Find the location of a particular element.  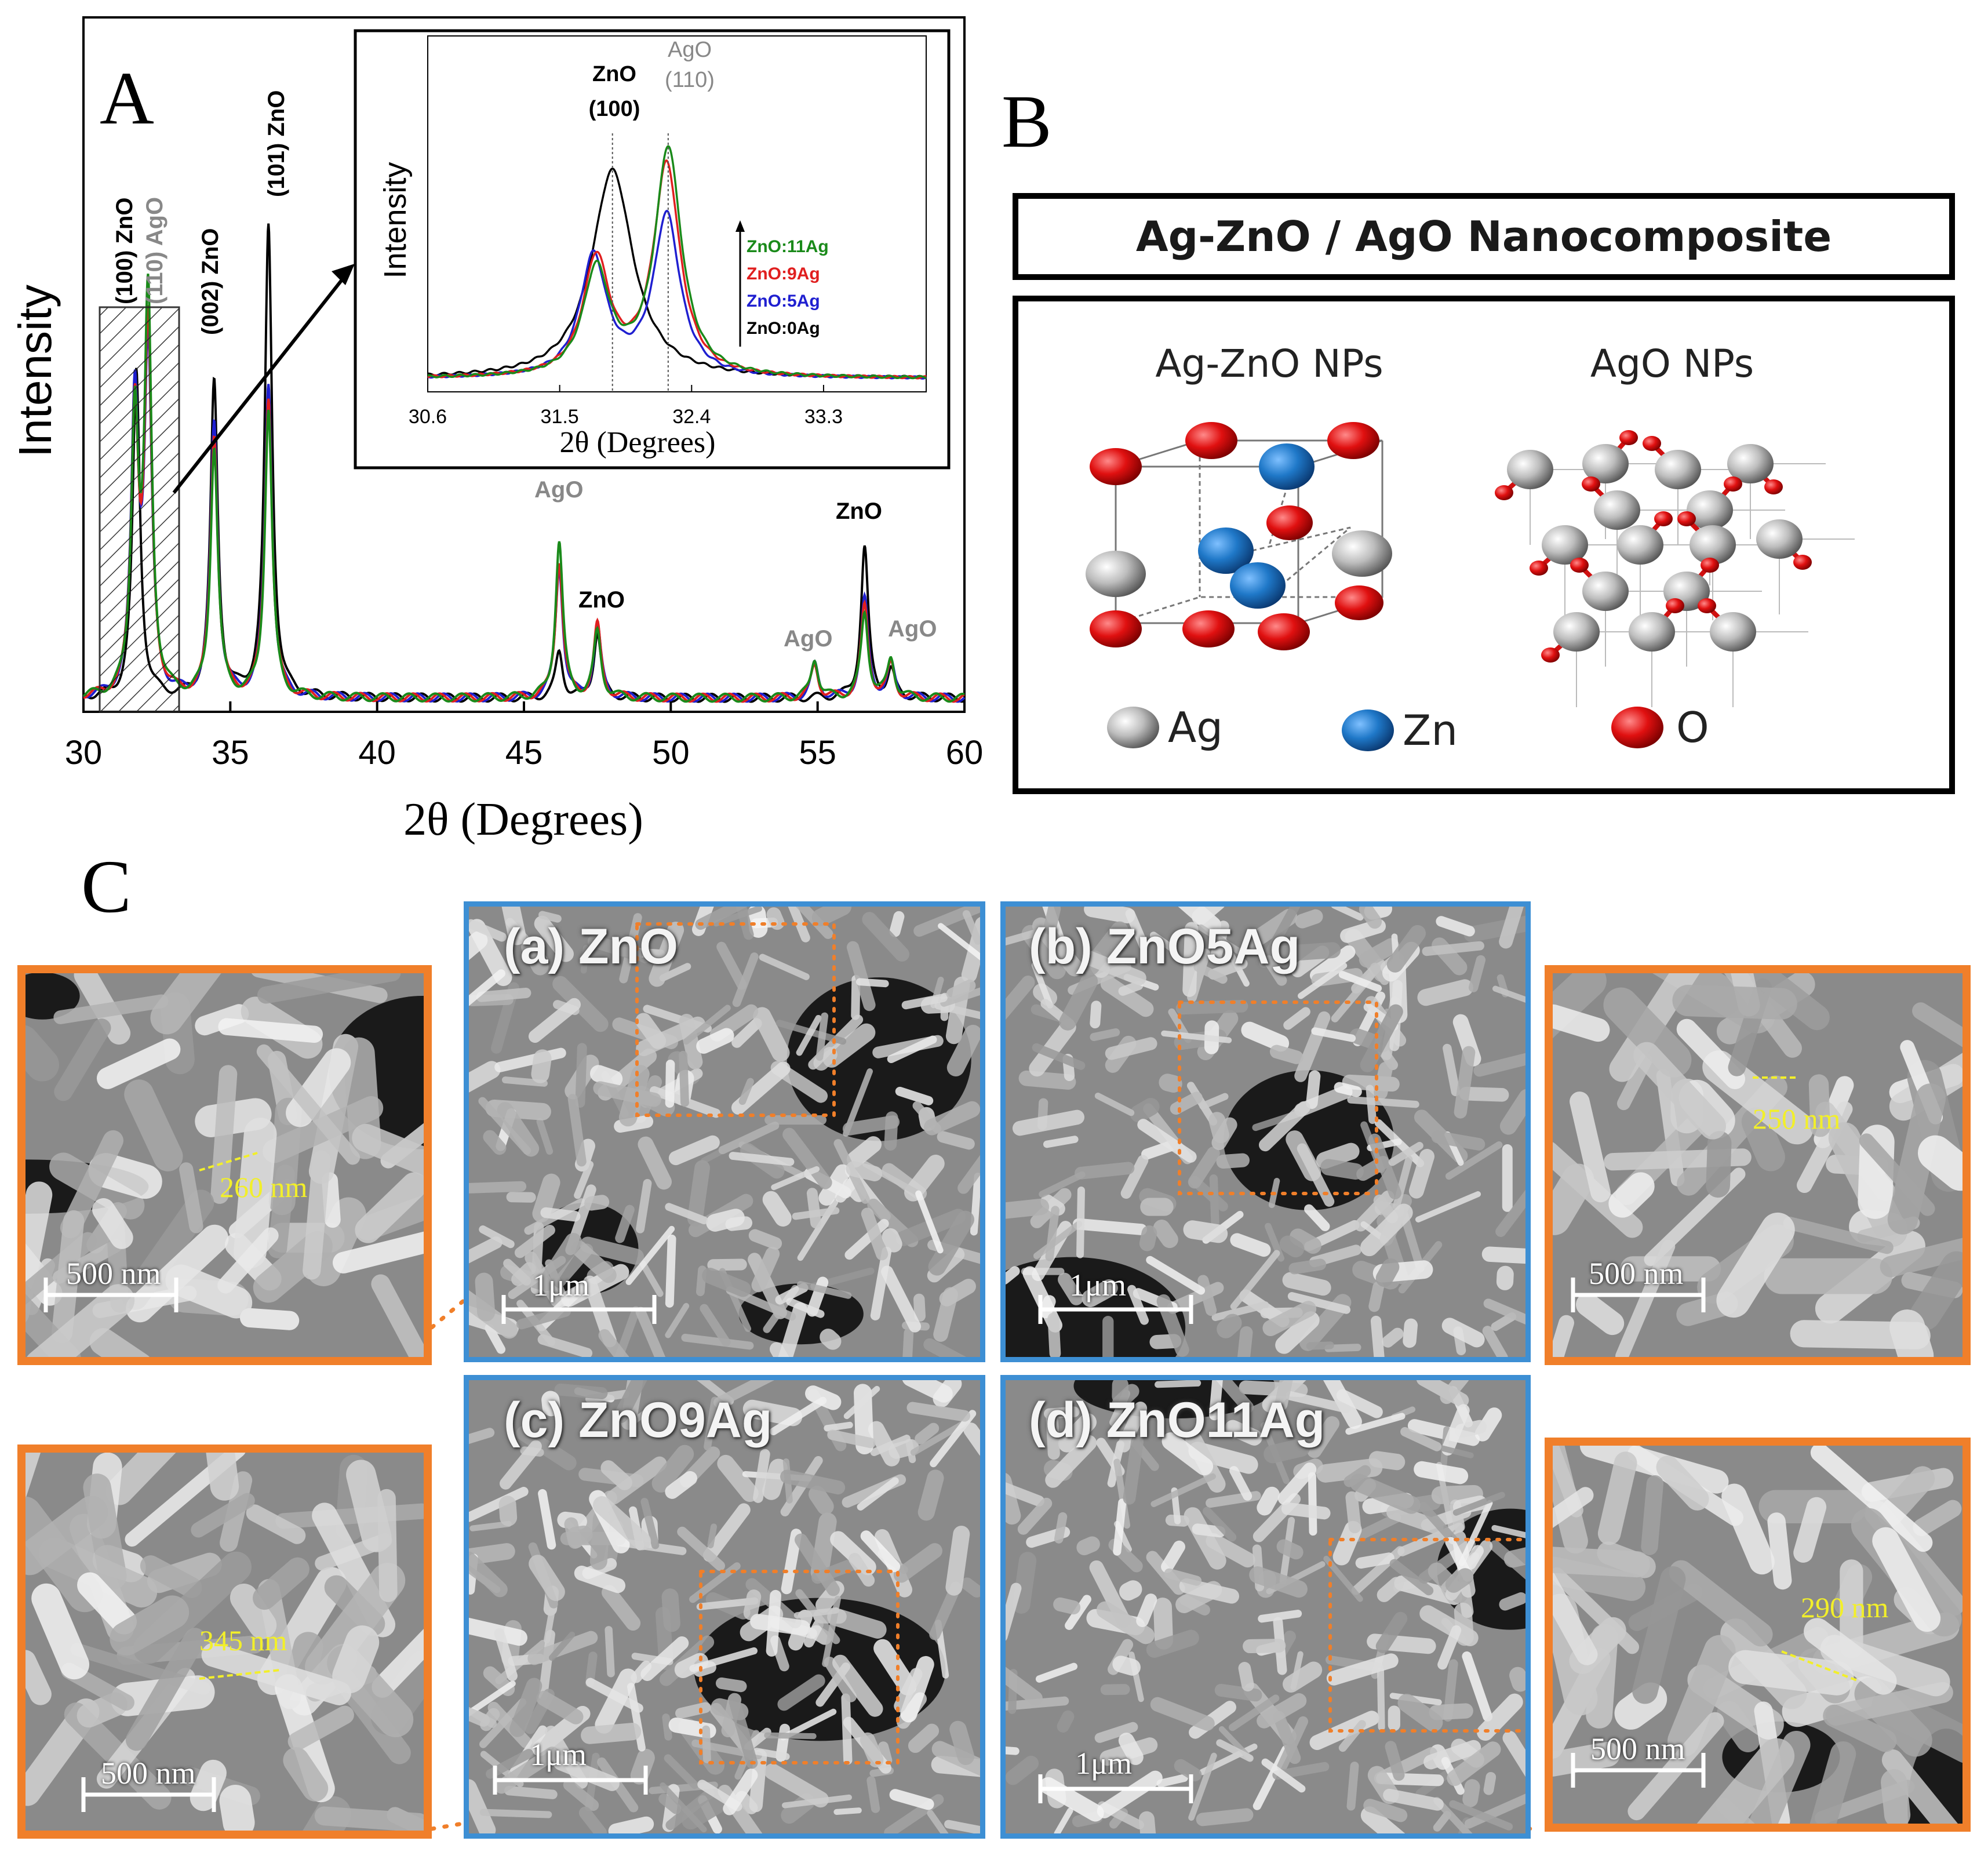

structure-title-box is located at coordinates (1484, 236).